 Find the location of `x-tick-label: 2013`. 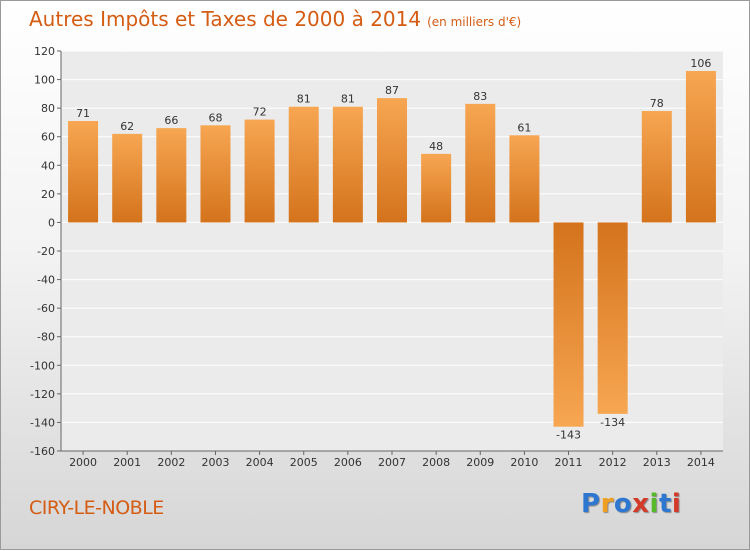

x-tick-label: 2013 is located at coordinates (657, 462).